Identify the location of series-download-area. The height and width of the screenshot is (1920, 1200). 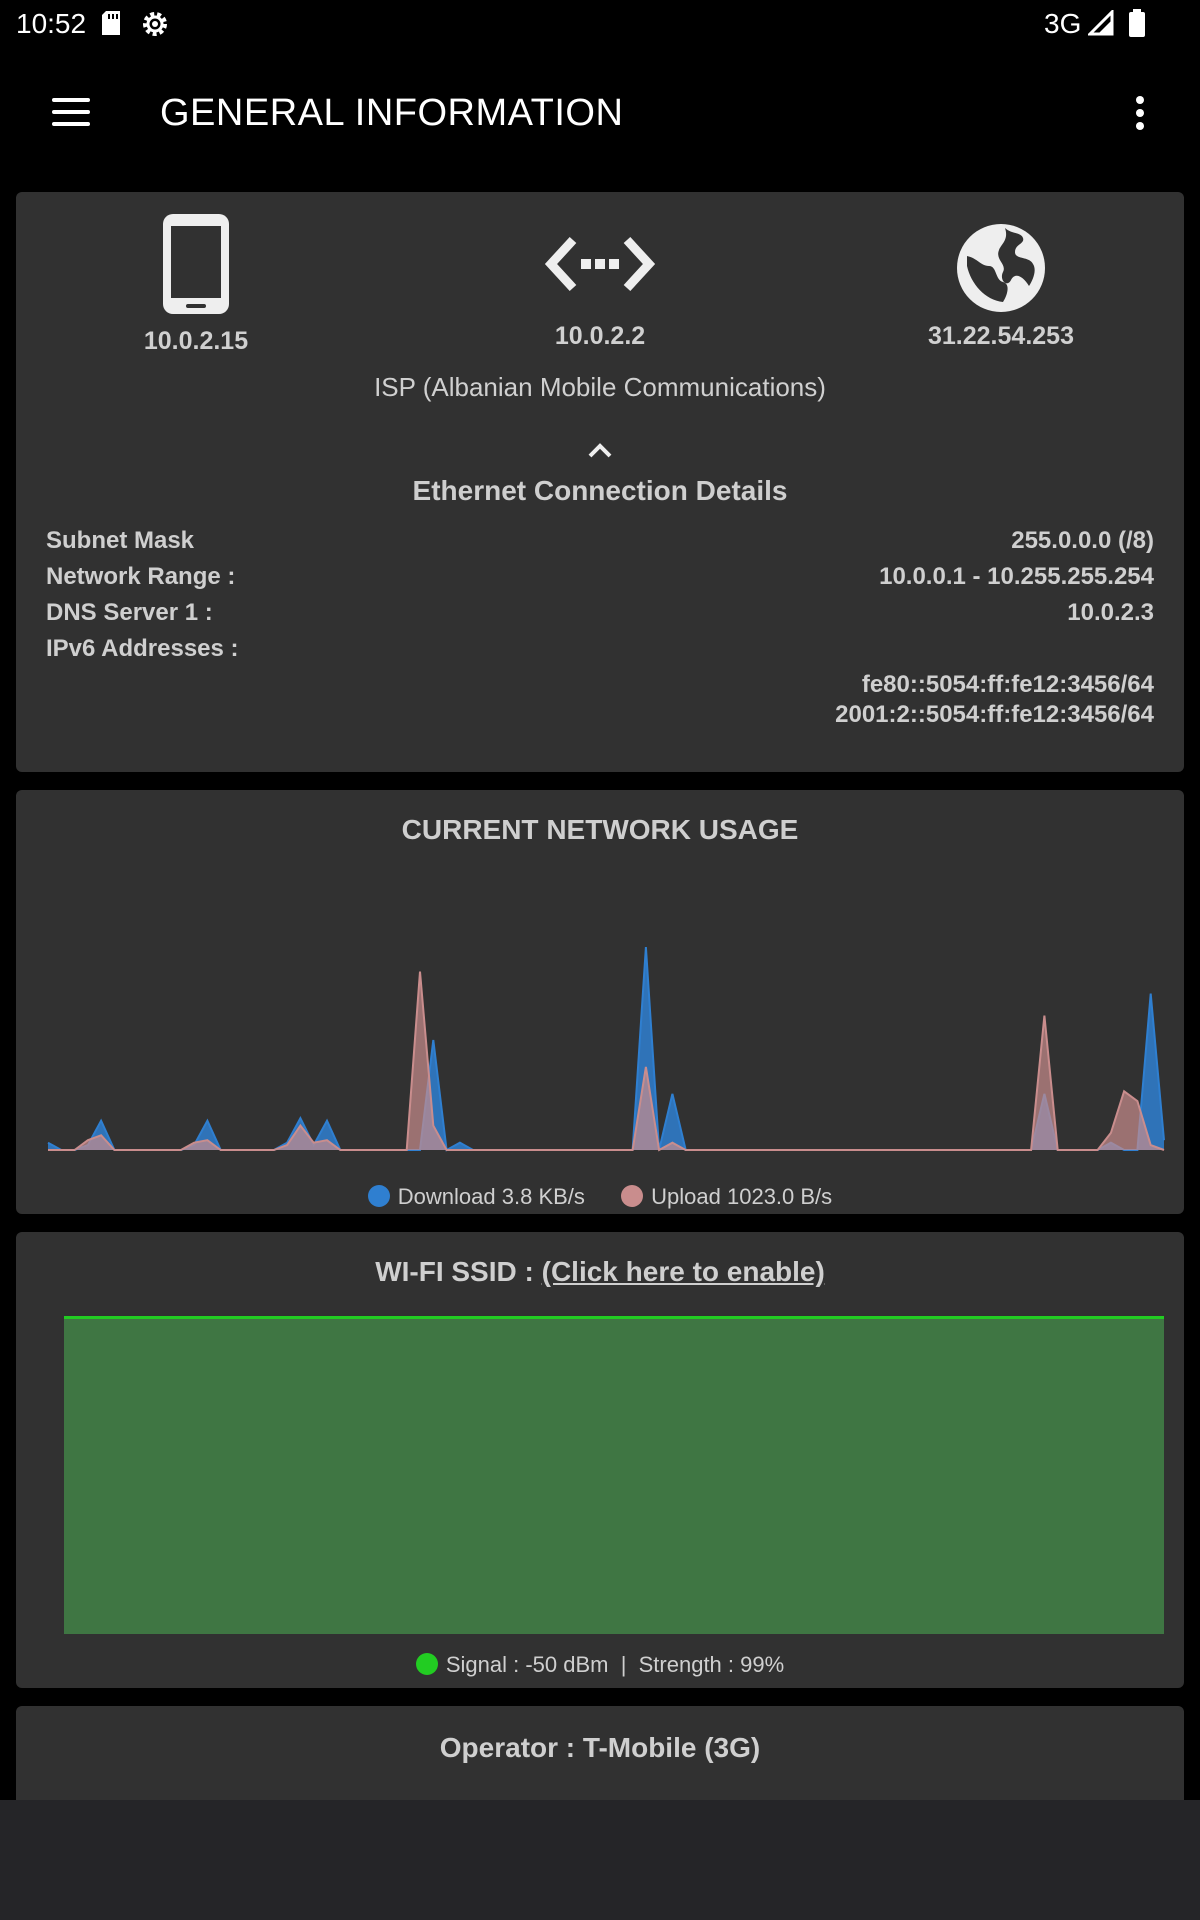
(606, 1048).